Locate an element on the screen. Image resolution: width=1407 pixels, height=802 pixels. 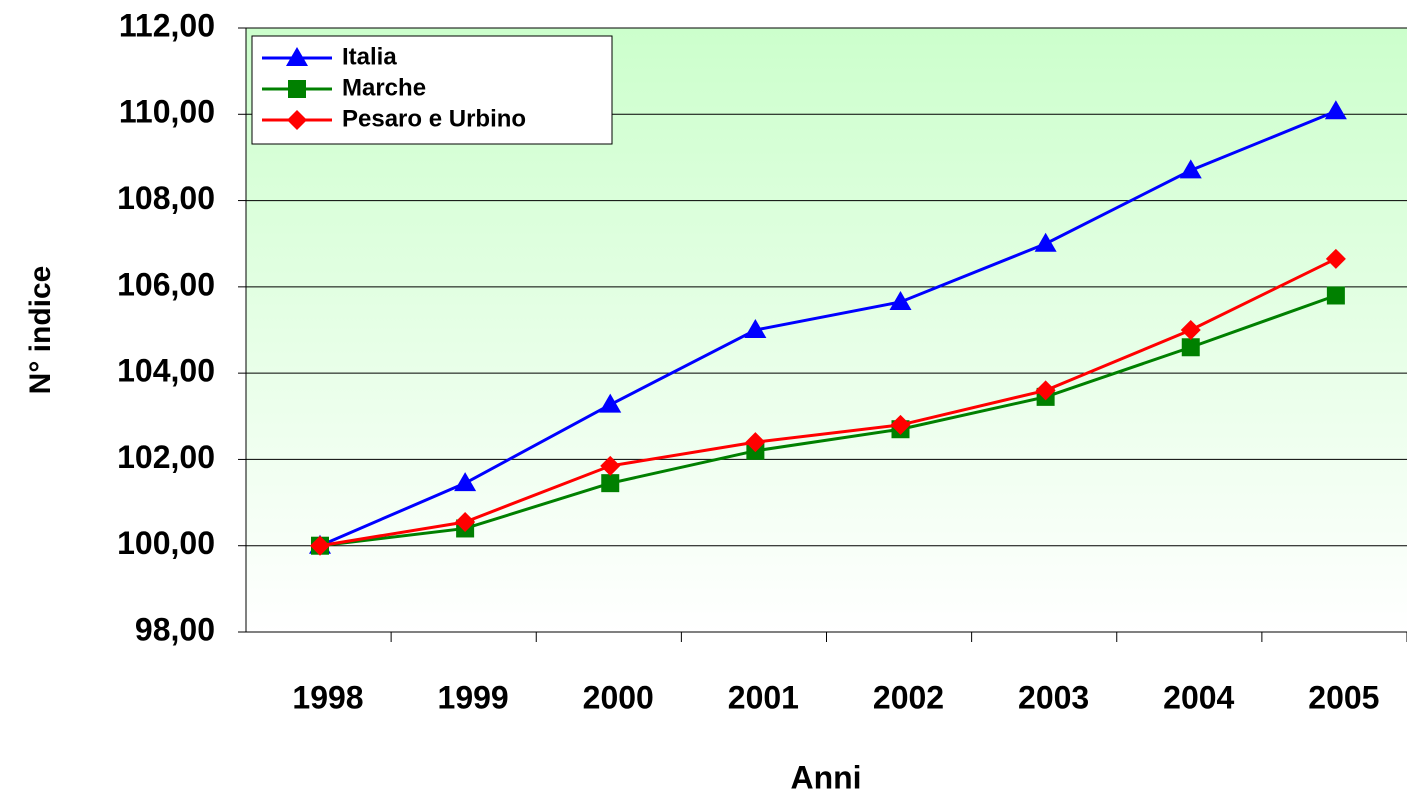
legend-label: Marche is located at coordinates (384, 87).